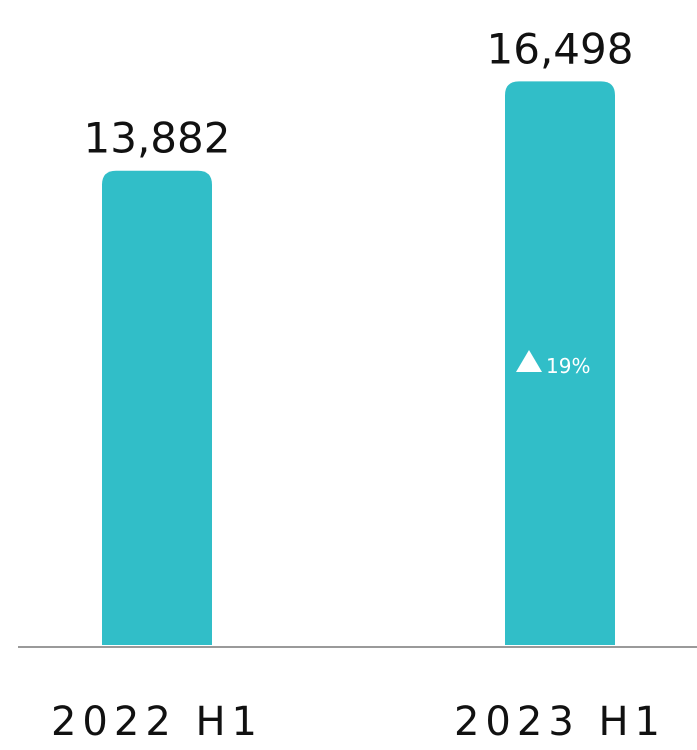  Describe the element at coordinates (560, 48) in the screenshot. I see `value-label-2023-h1: 16,498` at that location.